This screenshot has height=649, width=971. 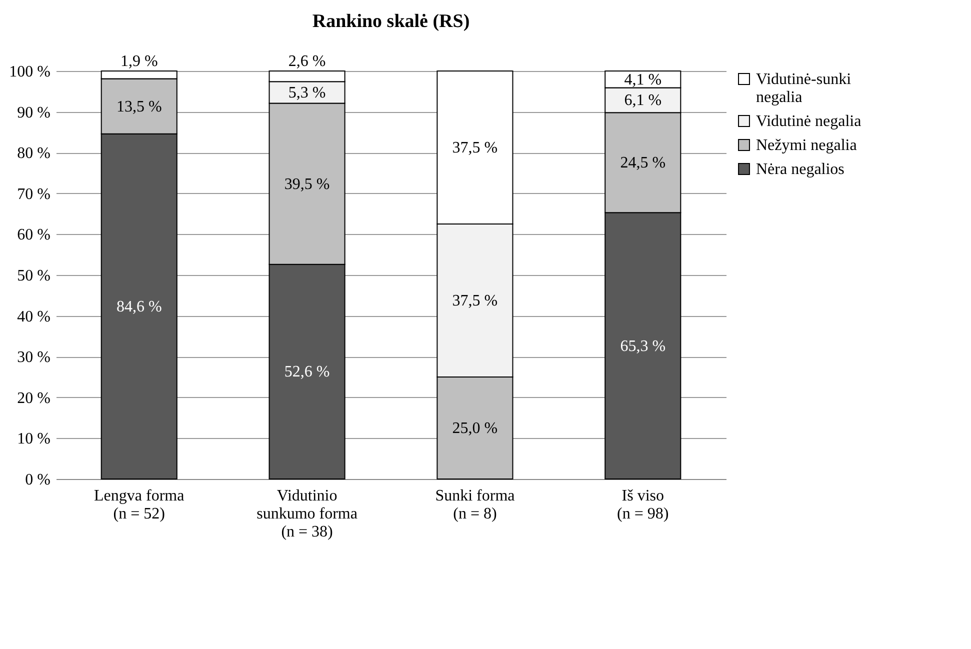 What do you see at coordinates (643, 163) in the screenshot?
I see `data-label: 24,5 %` at bounding box center [643, 163].